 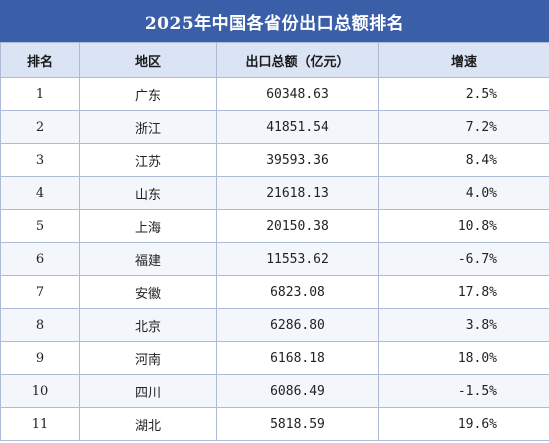 I want to click on cell-rank: 2, so click(x=40, y=127).